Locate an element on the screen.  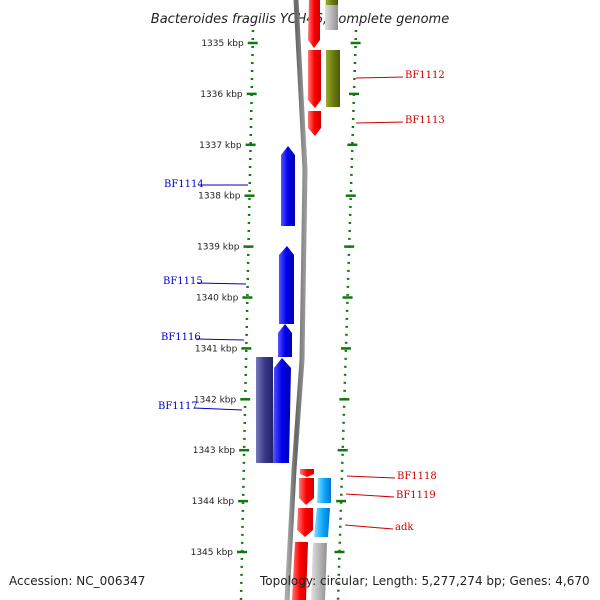
tick-label: 1341 kbp is located at coordinates (216, 349).